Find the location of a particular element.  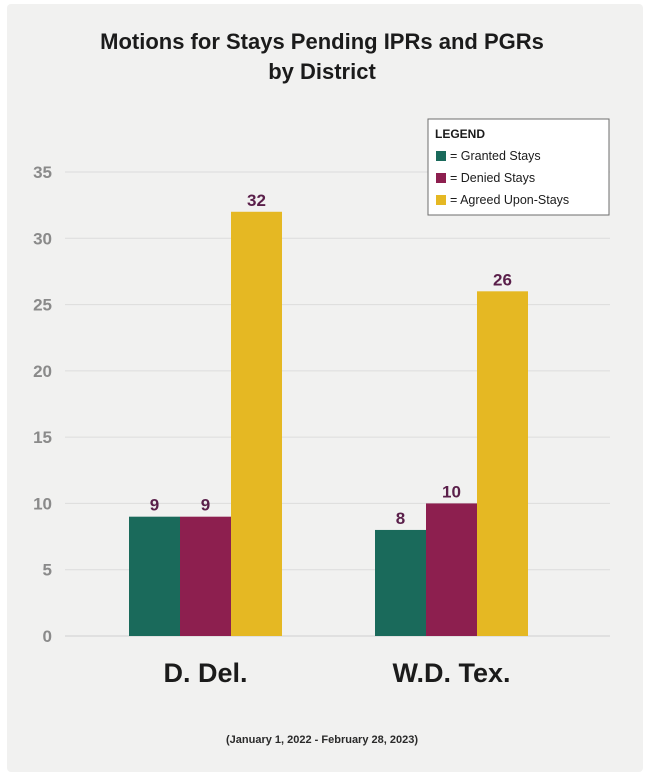

legend-label: = Denied Stays is located at coordinates (492, 178).